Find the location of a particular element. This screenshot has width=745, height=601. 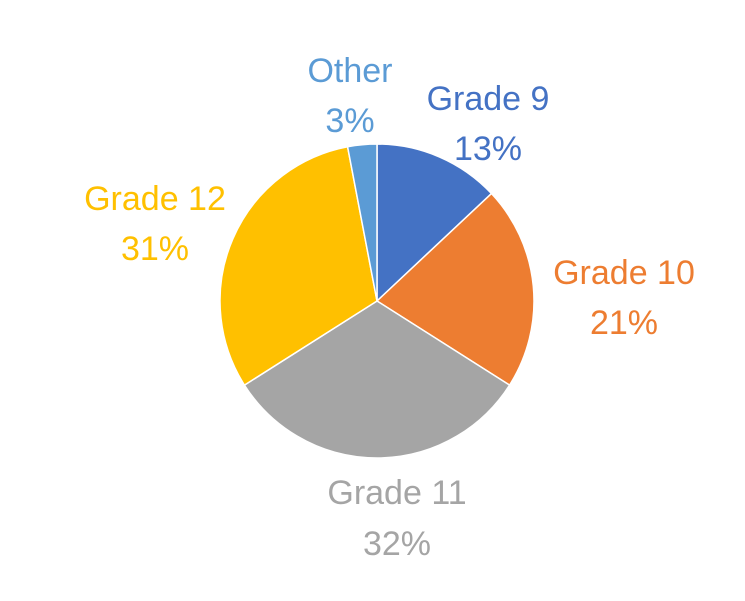

data-label-percent: 31% is located at coordinates (155, 249).